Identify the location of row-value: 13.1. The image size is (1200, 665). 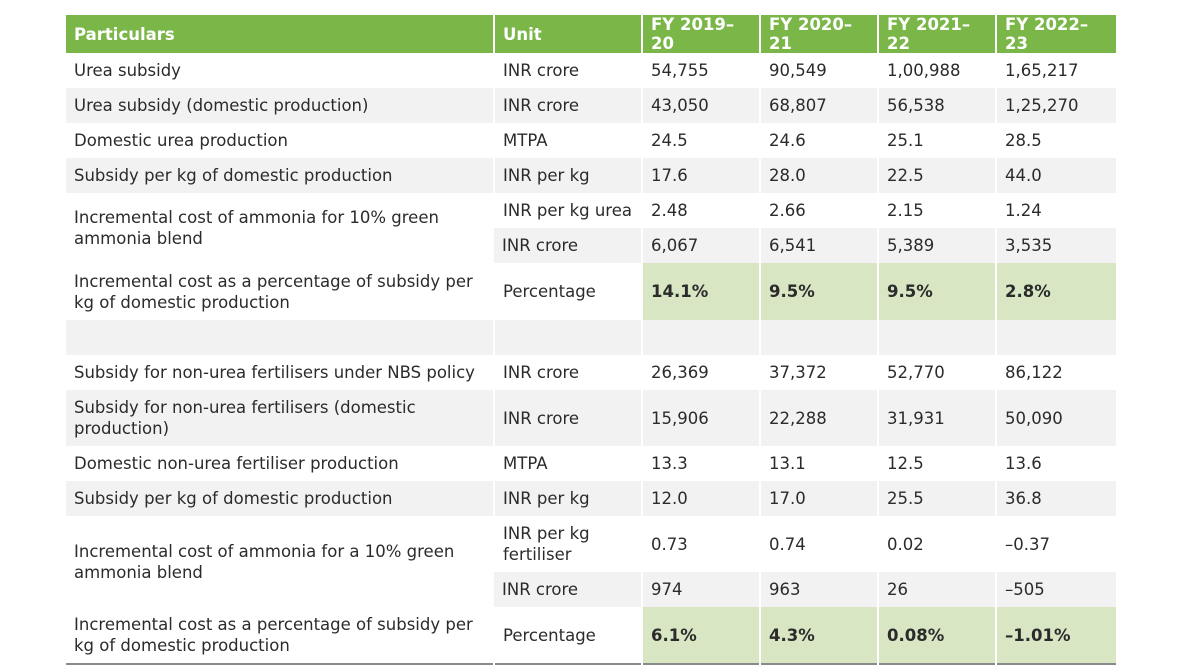
(818, 463).